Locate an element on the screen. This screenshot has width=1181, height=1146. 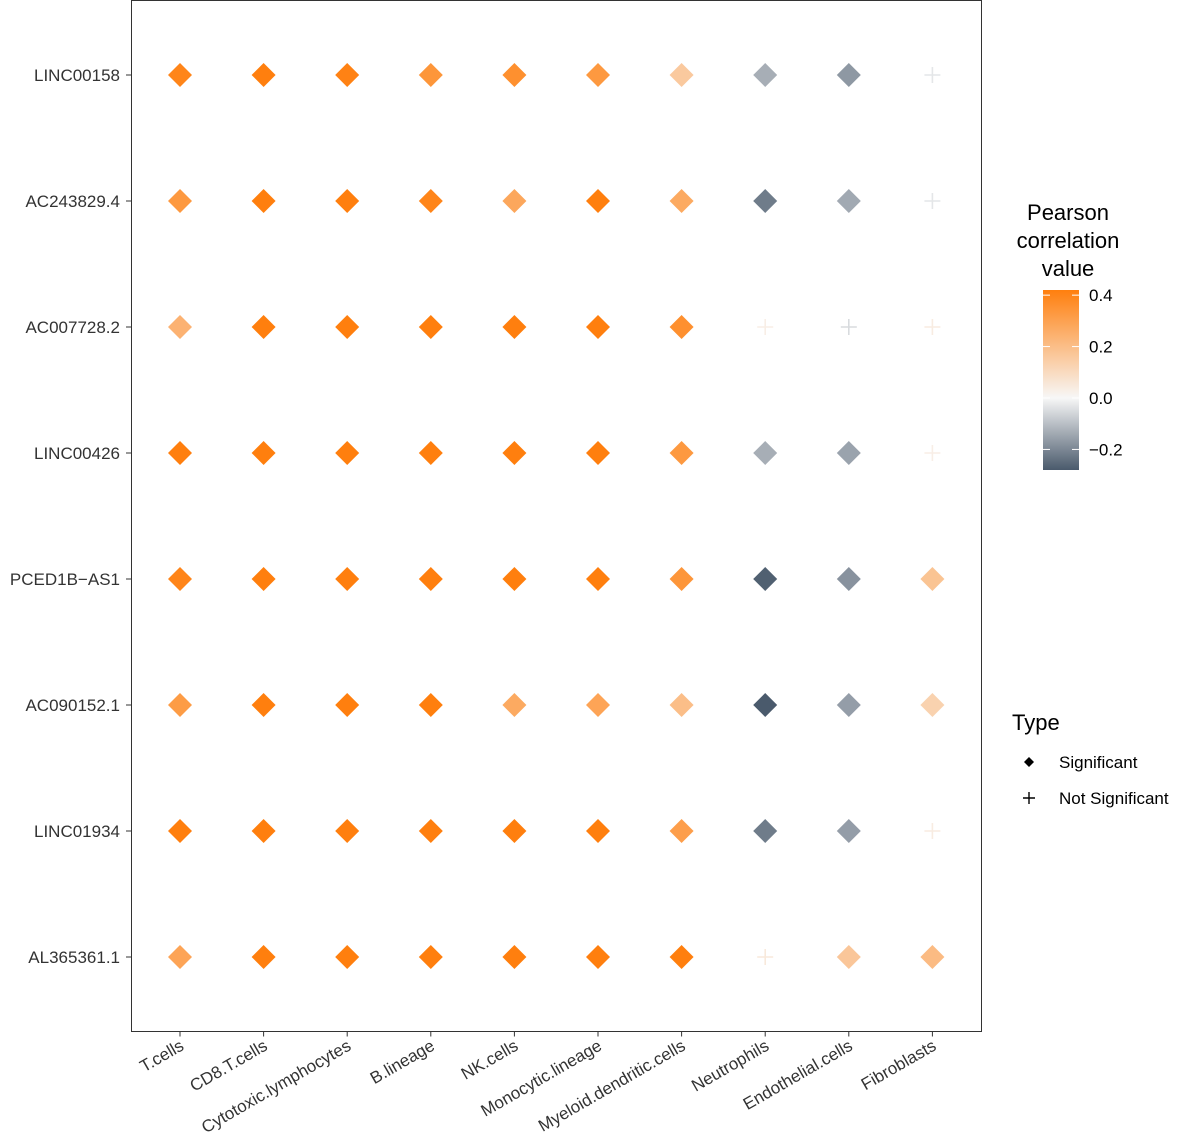
color-legend-title: correlation is located at coordinates (1068, 240).